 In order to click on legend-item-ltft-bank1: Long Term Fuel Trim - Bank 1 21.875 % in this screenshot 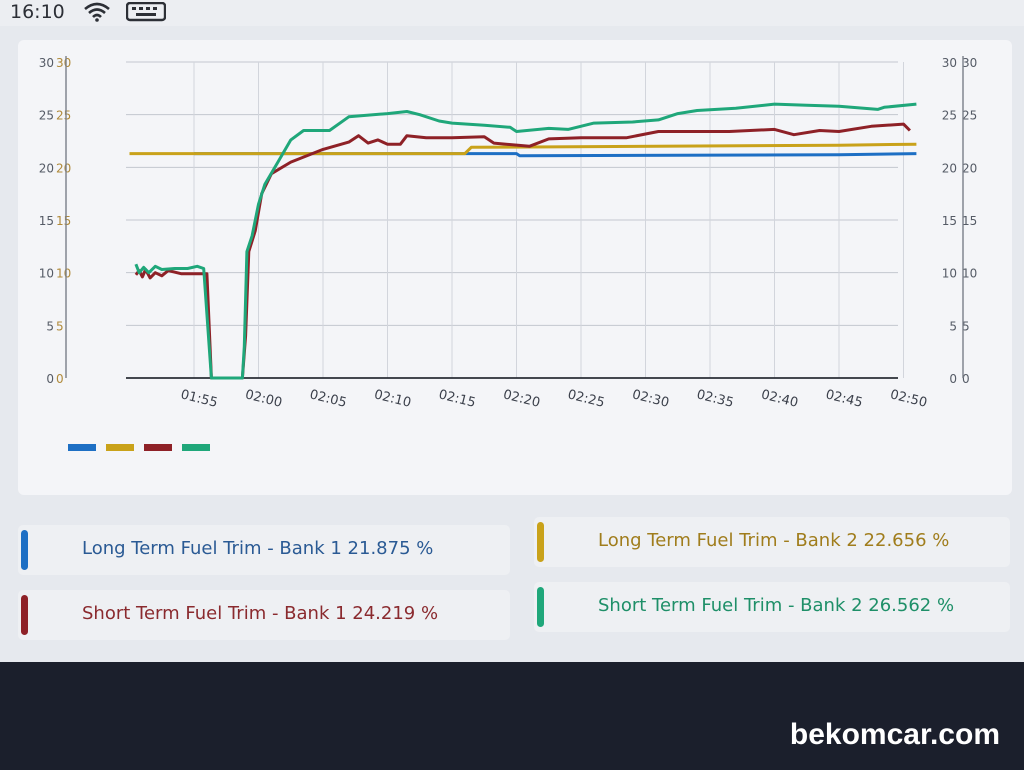, I will do `click(264, 550)`.